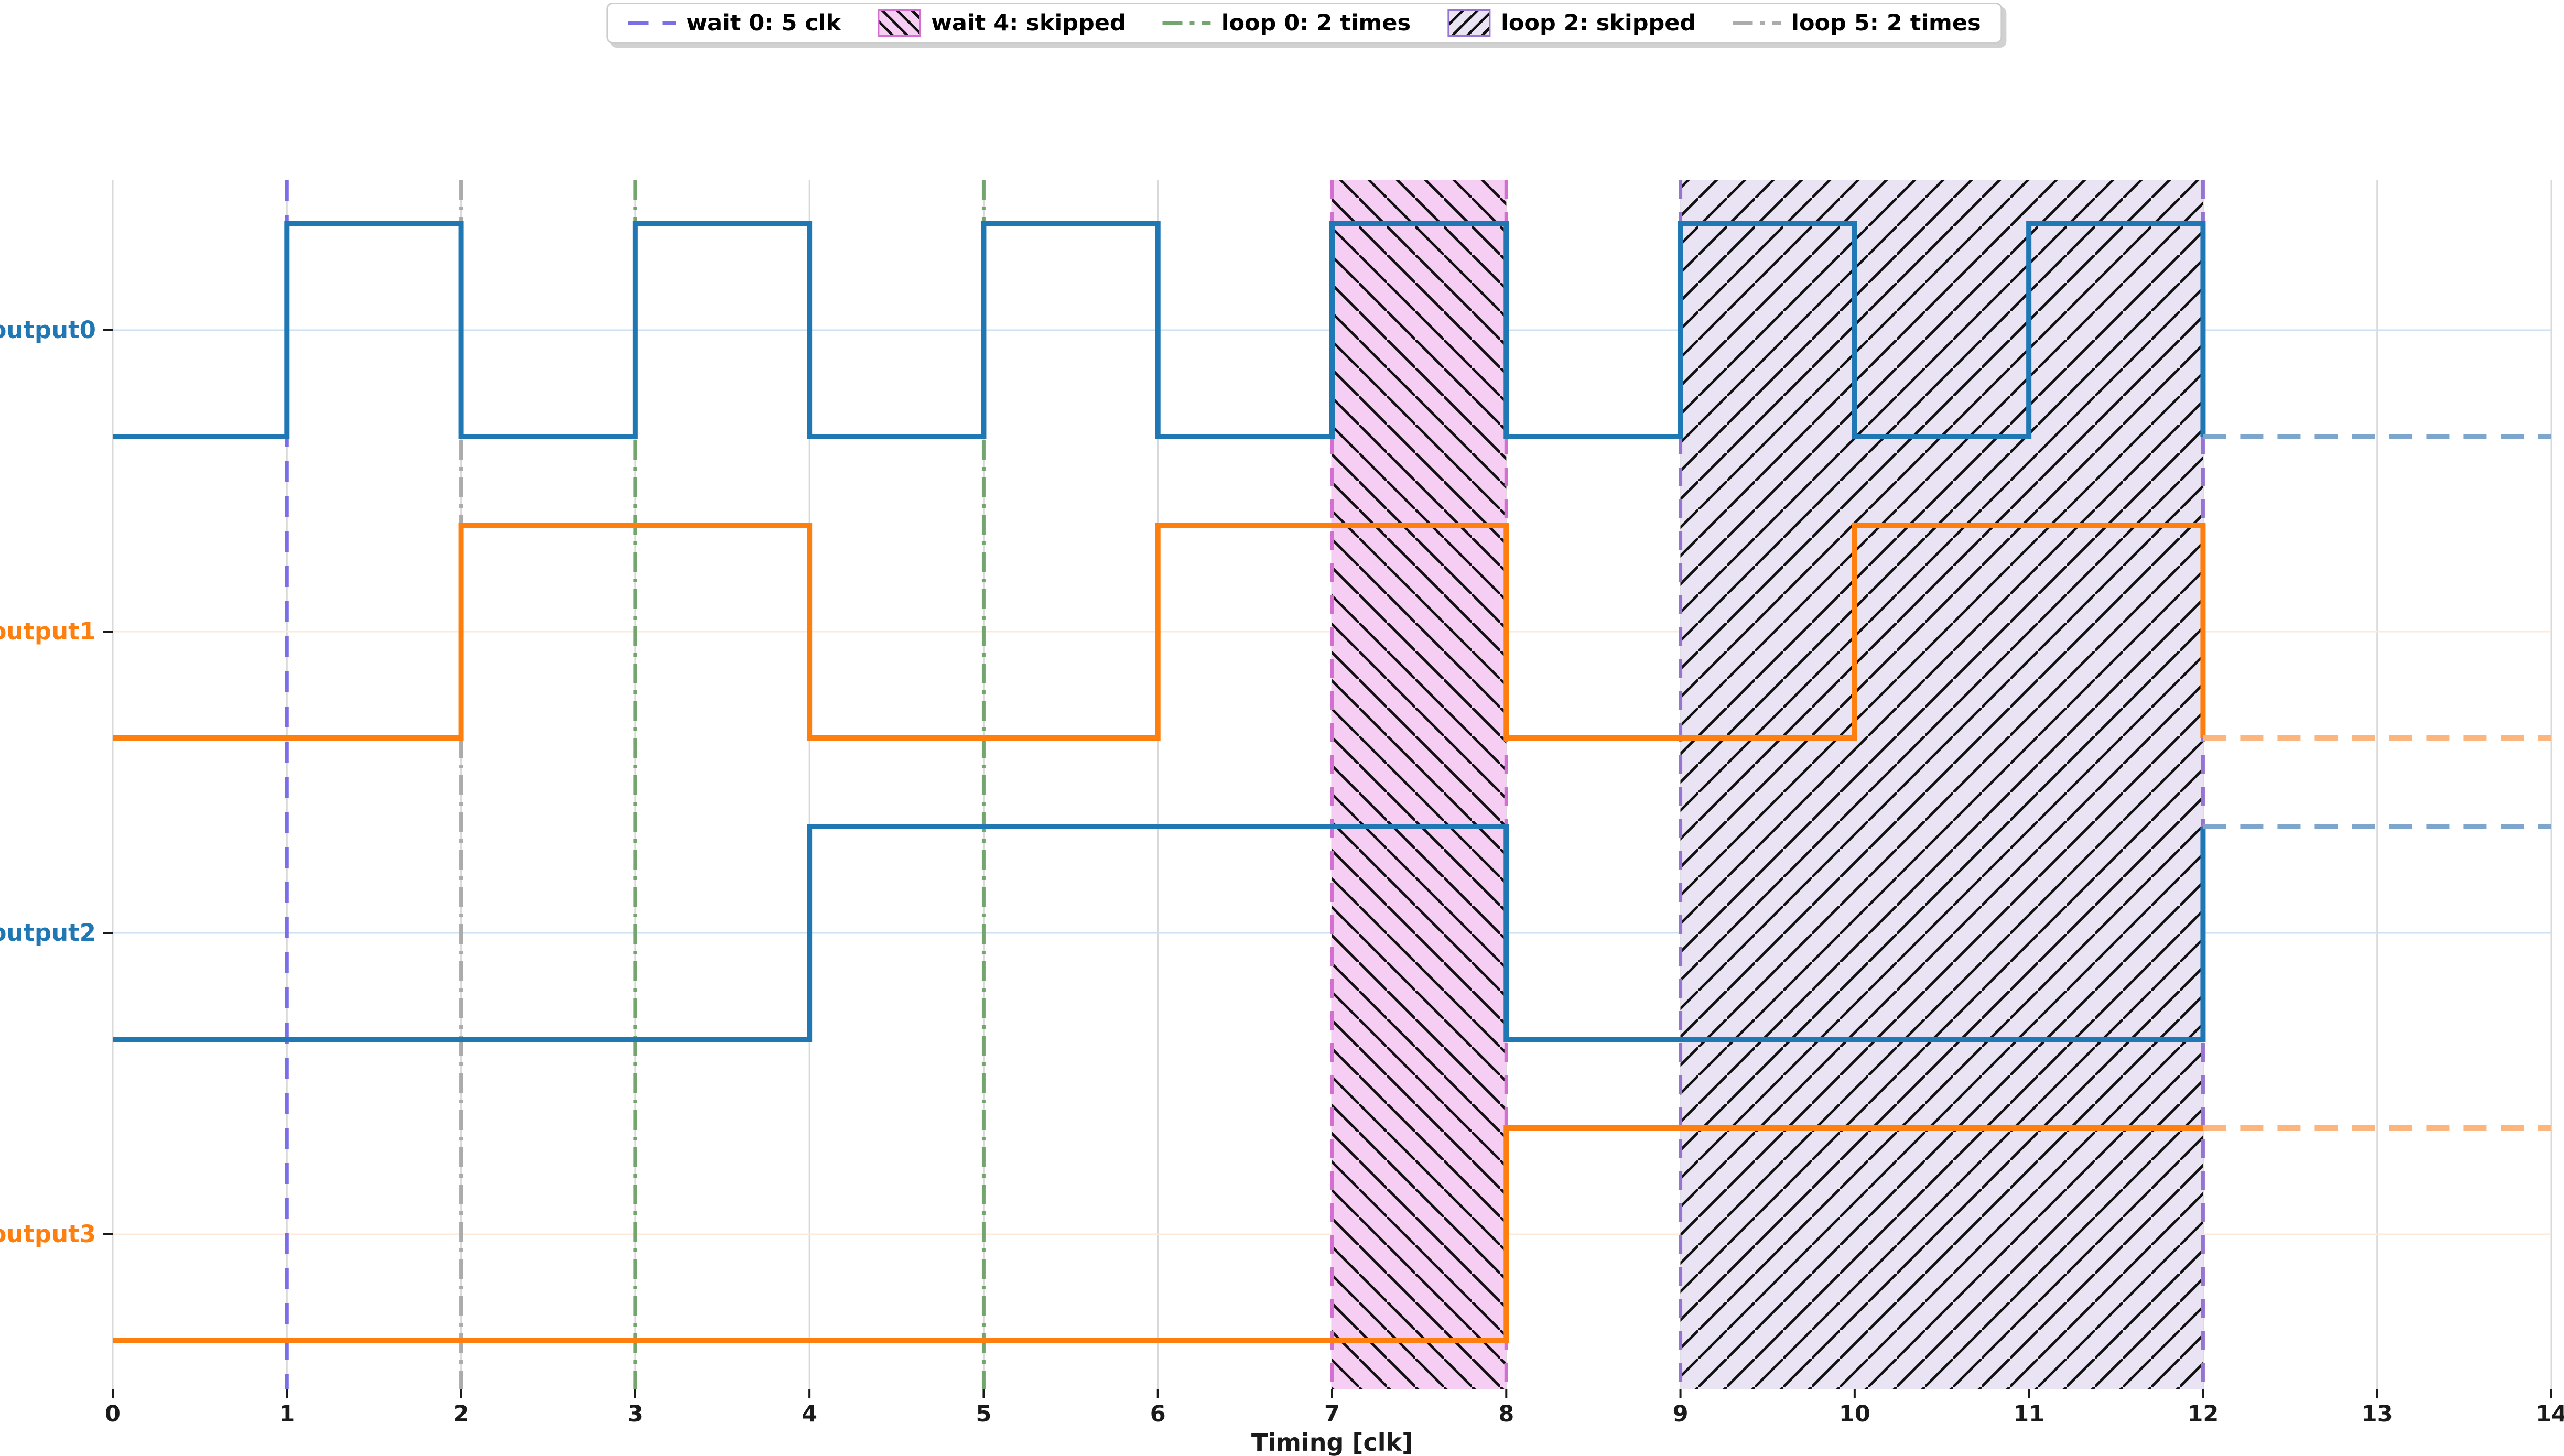 This screenshot has height=1456, width=2564. What do you see at coordinates (764, 22) in the screenshot?
I see `legend-label: wait 0: 5 clk` at bounding box center [764, 22].